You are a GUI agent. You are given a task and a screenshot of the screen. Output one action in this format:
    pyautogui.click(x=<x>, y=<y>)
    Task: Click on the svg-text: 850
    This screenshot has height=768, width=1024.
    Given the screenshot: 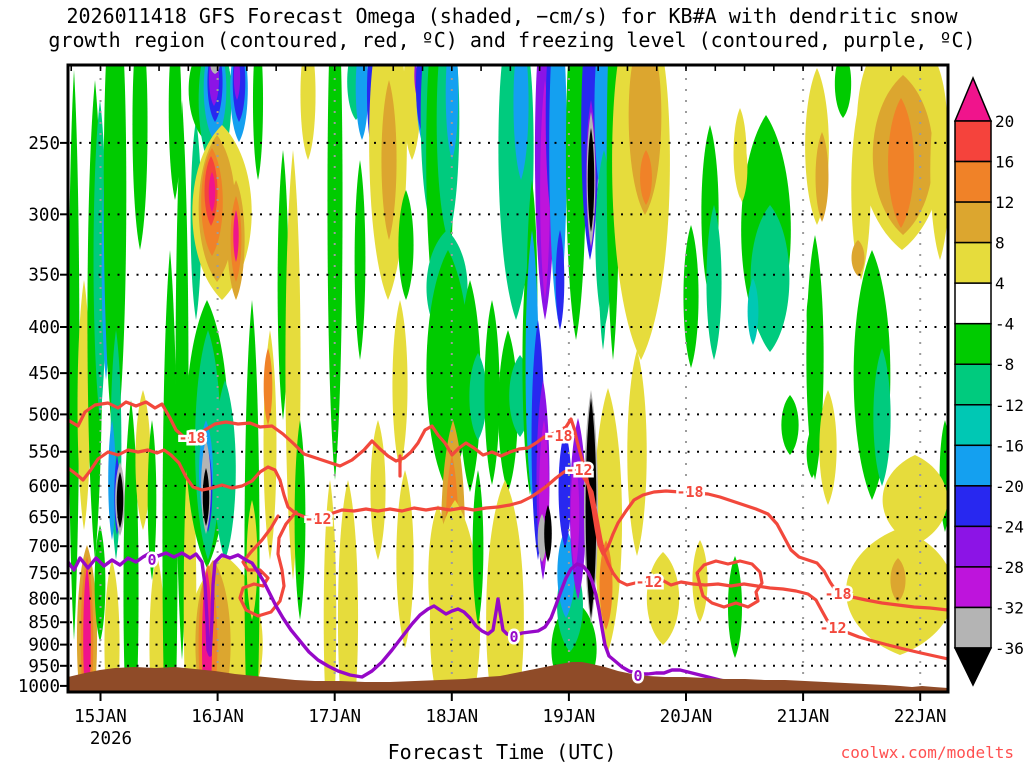 What is the action you would take?
    pyautogui.click(x=44, y=623)
    